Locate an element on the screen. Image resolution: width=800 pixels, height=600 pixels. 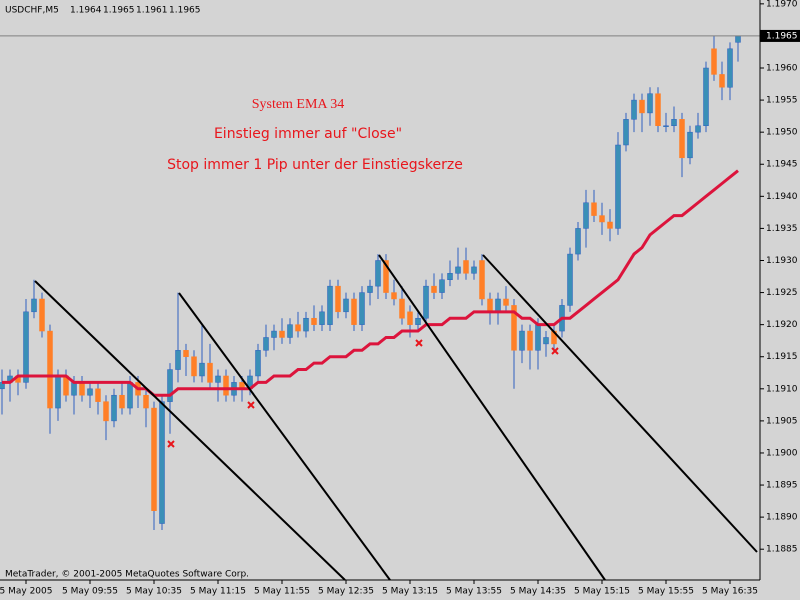
y-tick-label: 1.1905 is located at coordinates (782, 421).